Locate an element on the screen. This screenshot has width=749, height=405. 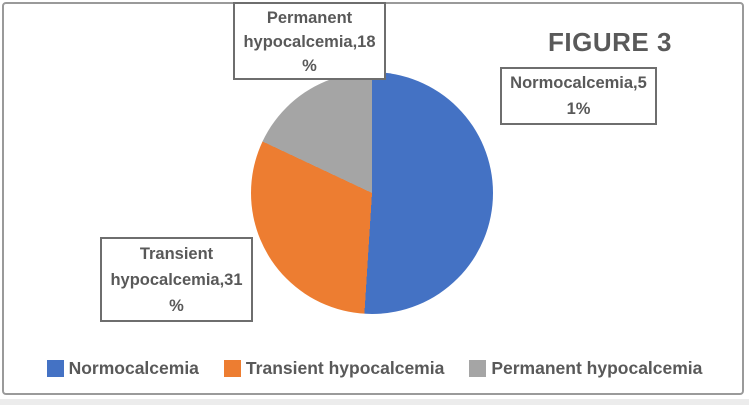
legend-swatch-gray is located at coordinates (478, 368).